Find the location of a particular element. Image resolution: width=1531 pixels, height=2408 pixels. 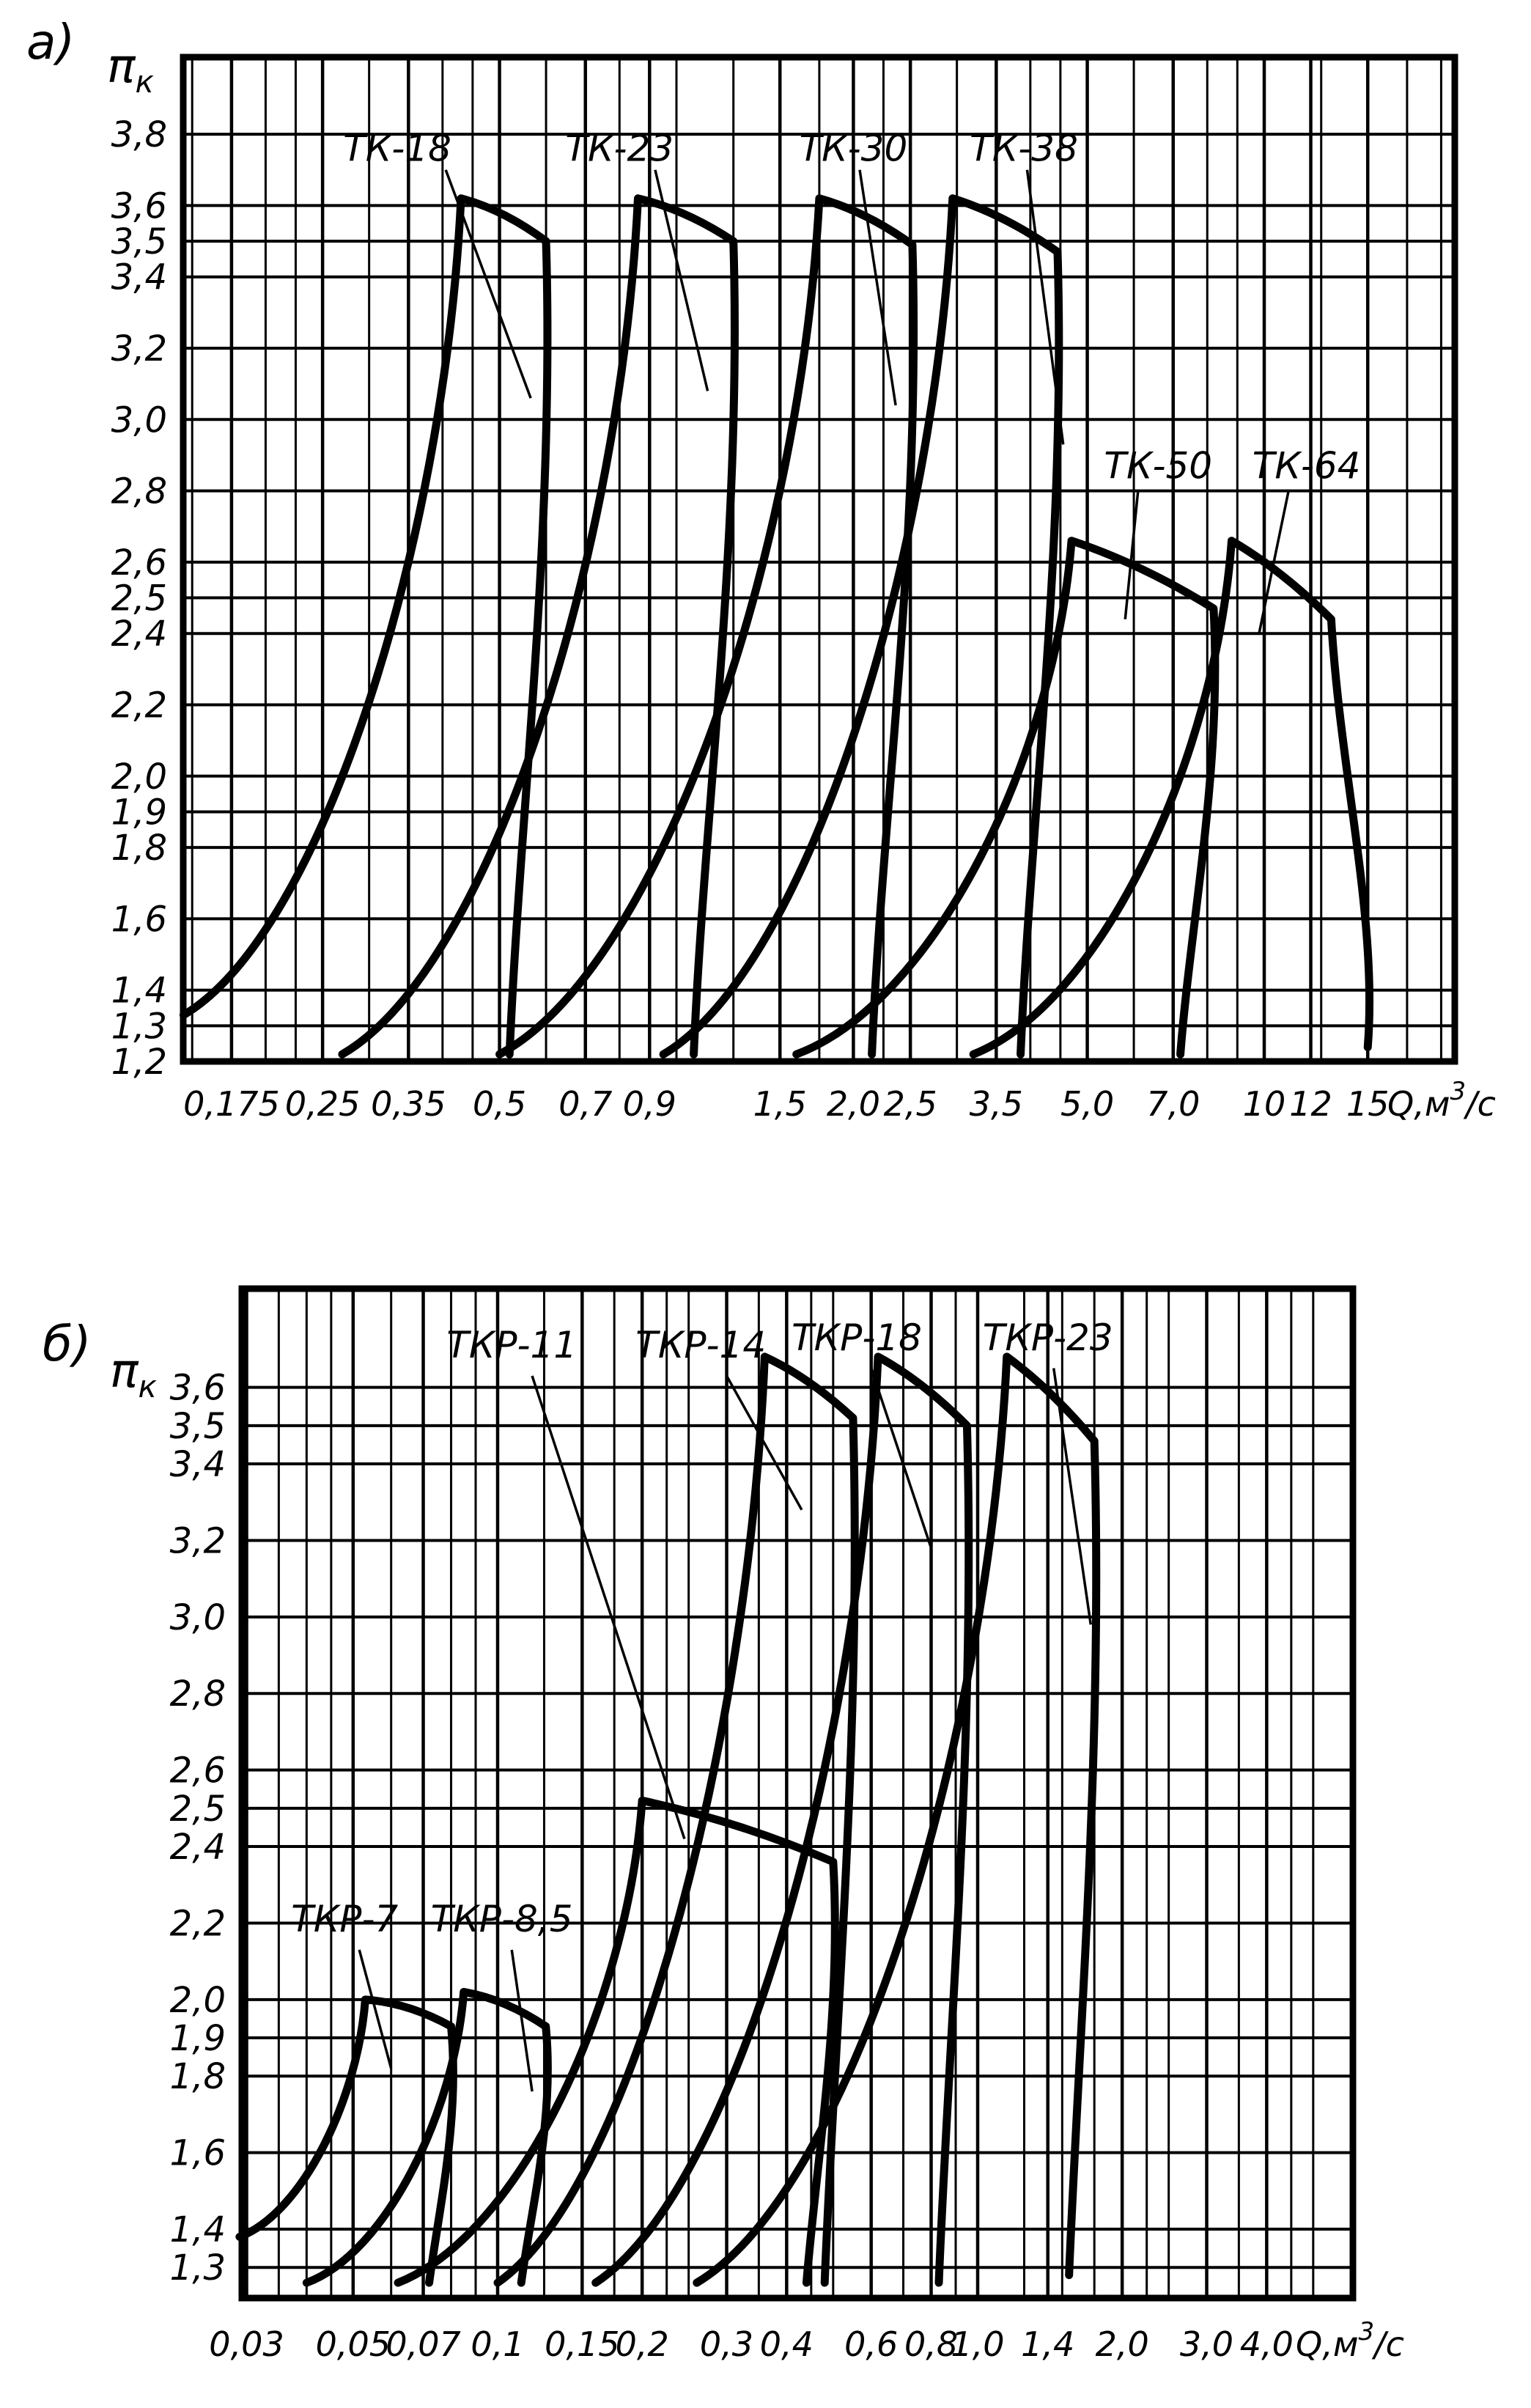

x-tick-label: 7,0 is located at coordinates (1173, 1104).